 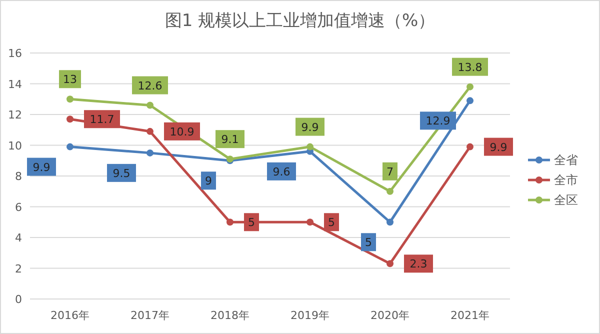 What do you see at coordinates (230, 139) in the screenshot?
I see `data-label: 9.1` at bounding box center [230, 139].